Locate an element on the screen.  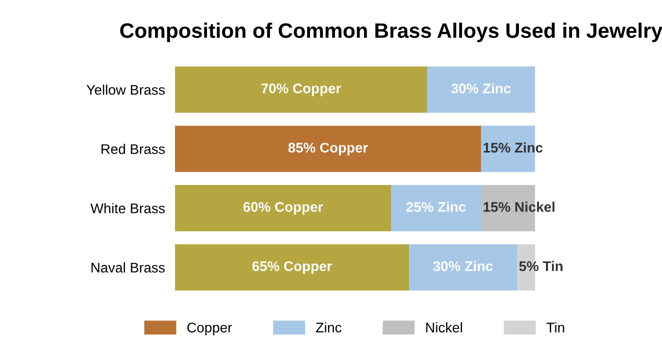
y-tick-label: White Brass is located at coordinates (127, 208).